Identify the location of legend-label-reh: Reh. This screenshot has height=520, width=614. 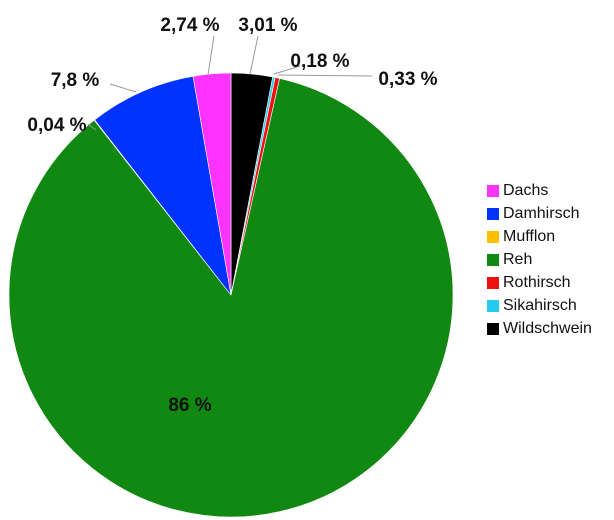
(517, 259).